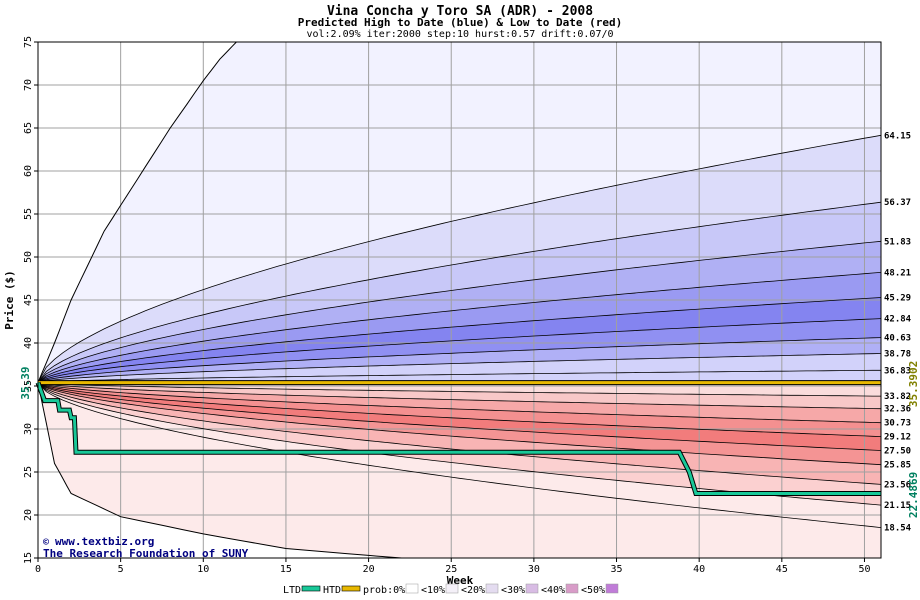 The width and height of the screenshot is (920, 600). I want to click on x-tick-label: 15, so click(286, 569).